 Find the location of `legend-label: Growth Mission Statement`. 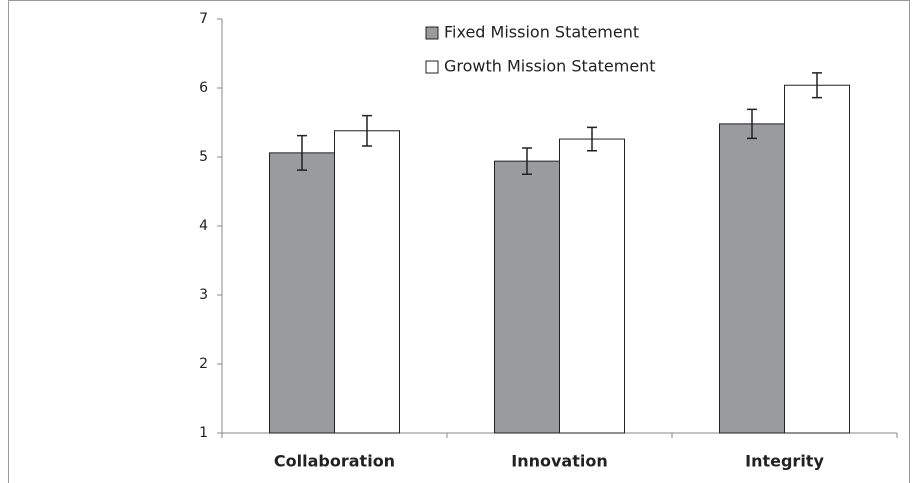

legend-label: Growth Mission Statement is located at coordinates (550, 66).